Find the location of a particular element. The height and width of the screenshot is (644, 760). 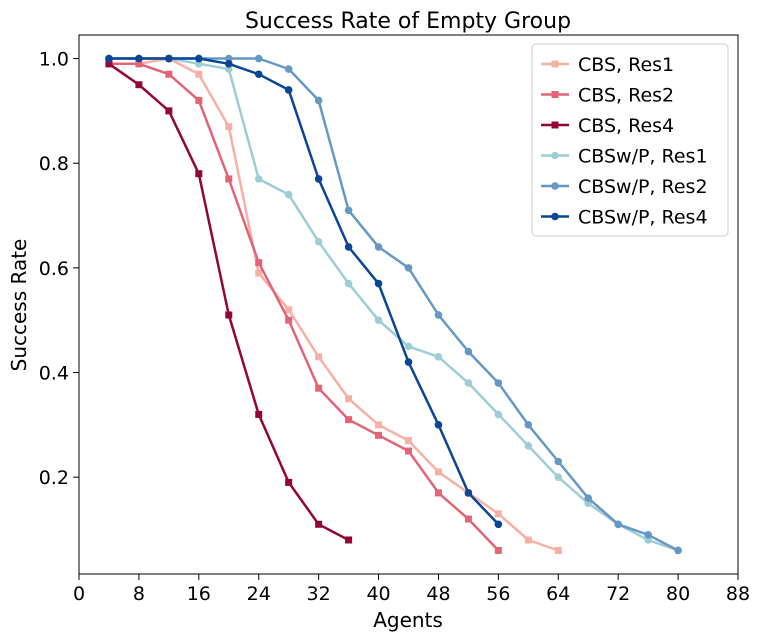

legend-item: CBS, Res2 is located at coordinates (607, 96).